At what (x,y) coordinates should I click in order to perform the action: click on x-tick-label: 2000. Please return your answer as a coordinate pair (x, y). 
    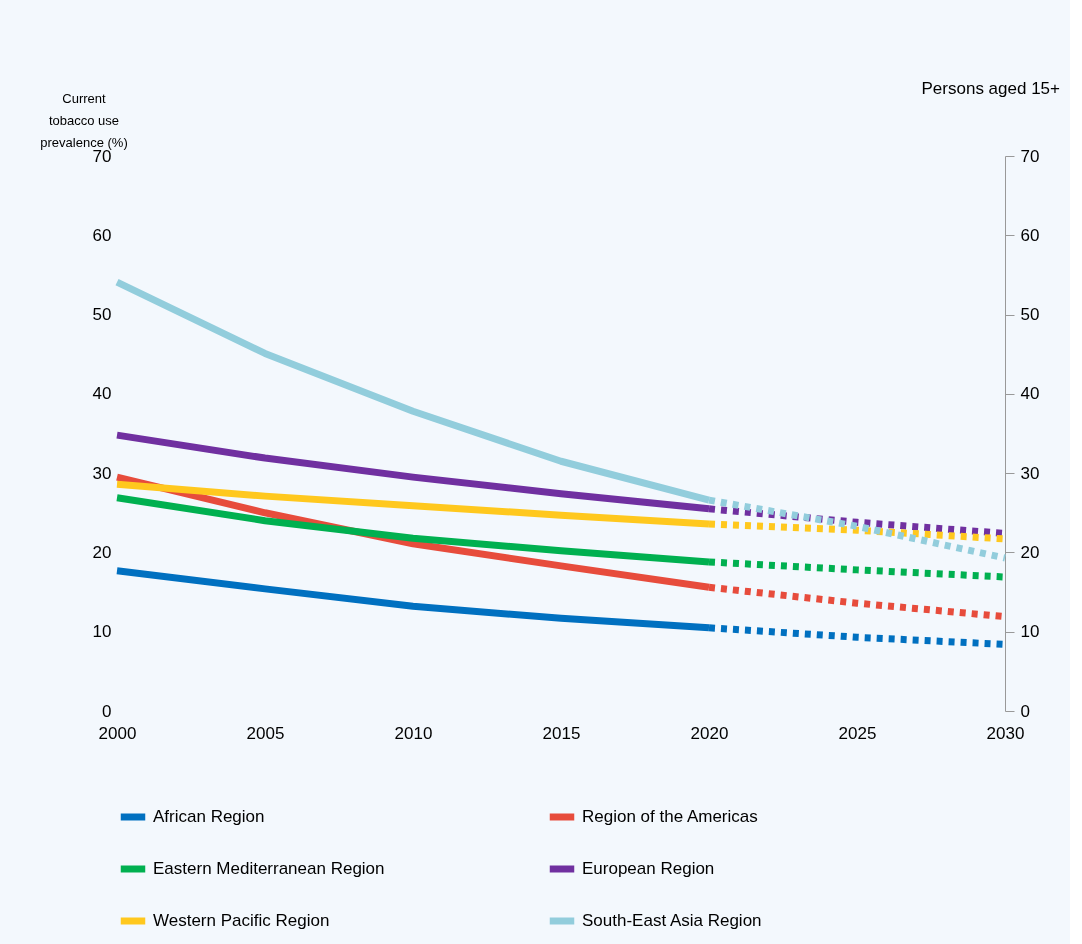
    Looking at the image, I should click on (117, 733).